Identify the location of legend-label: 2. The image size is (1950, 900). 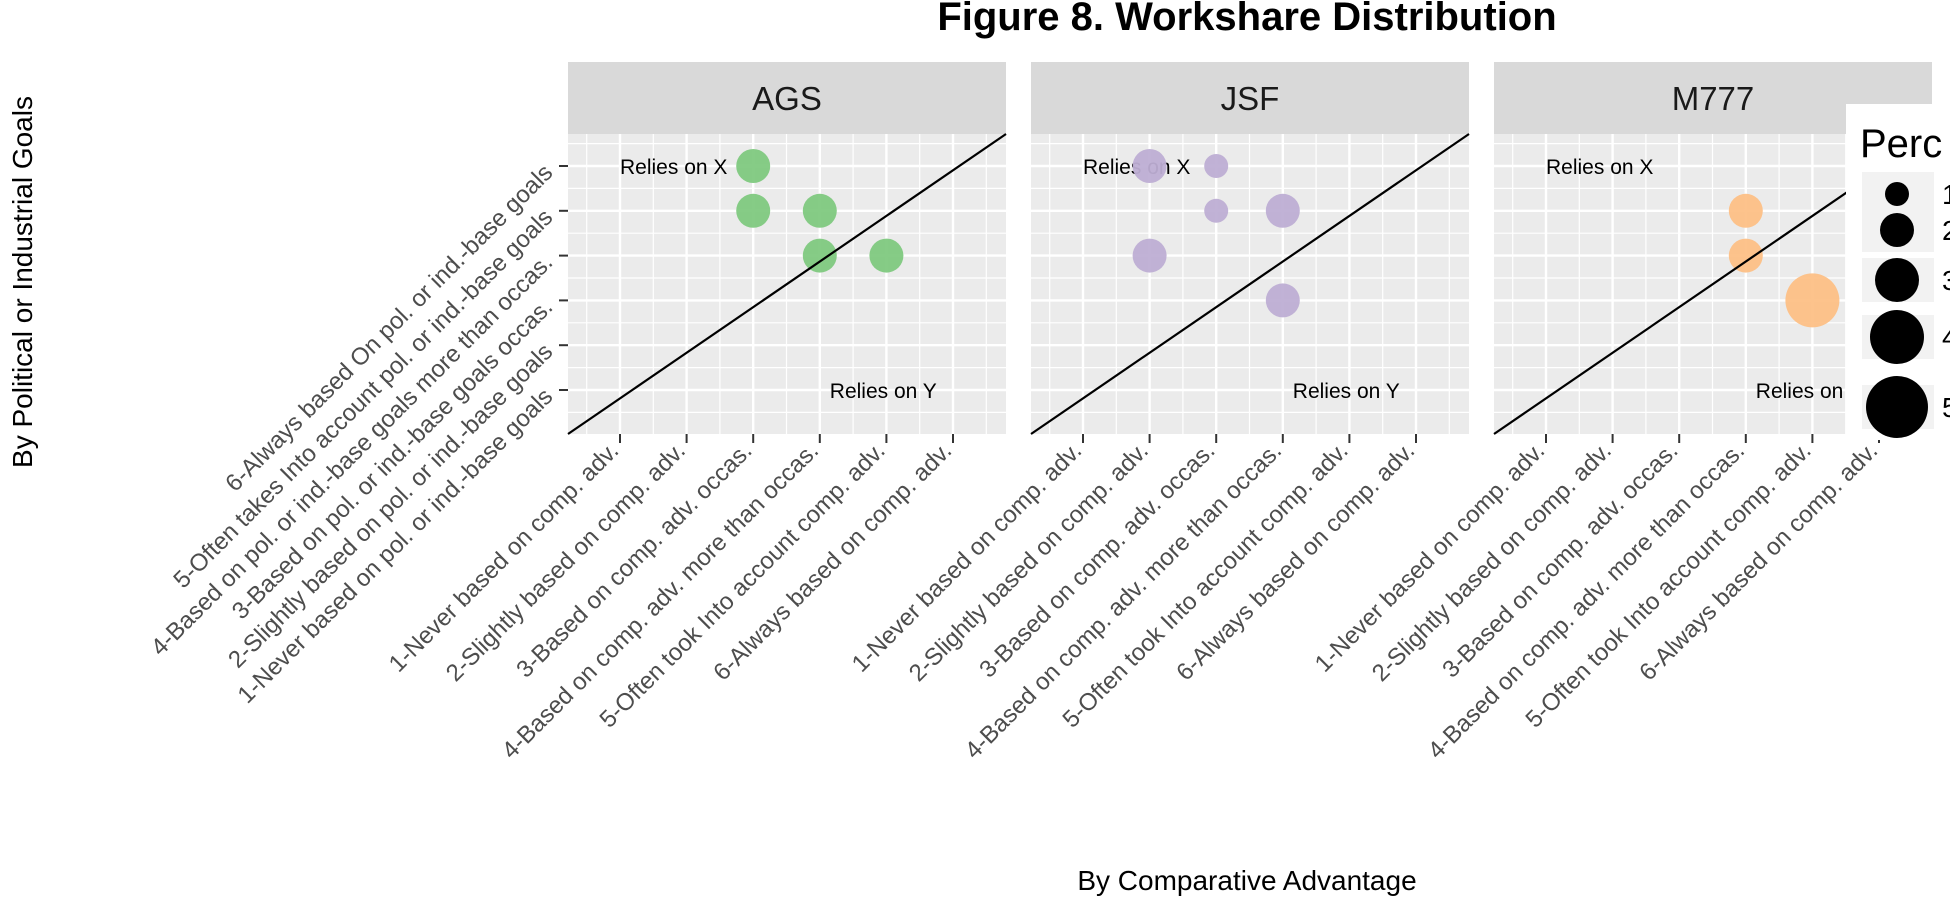
(1946, 230).